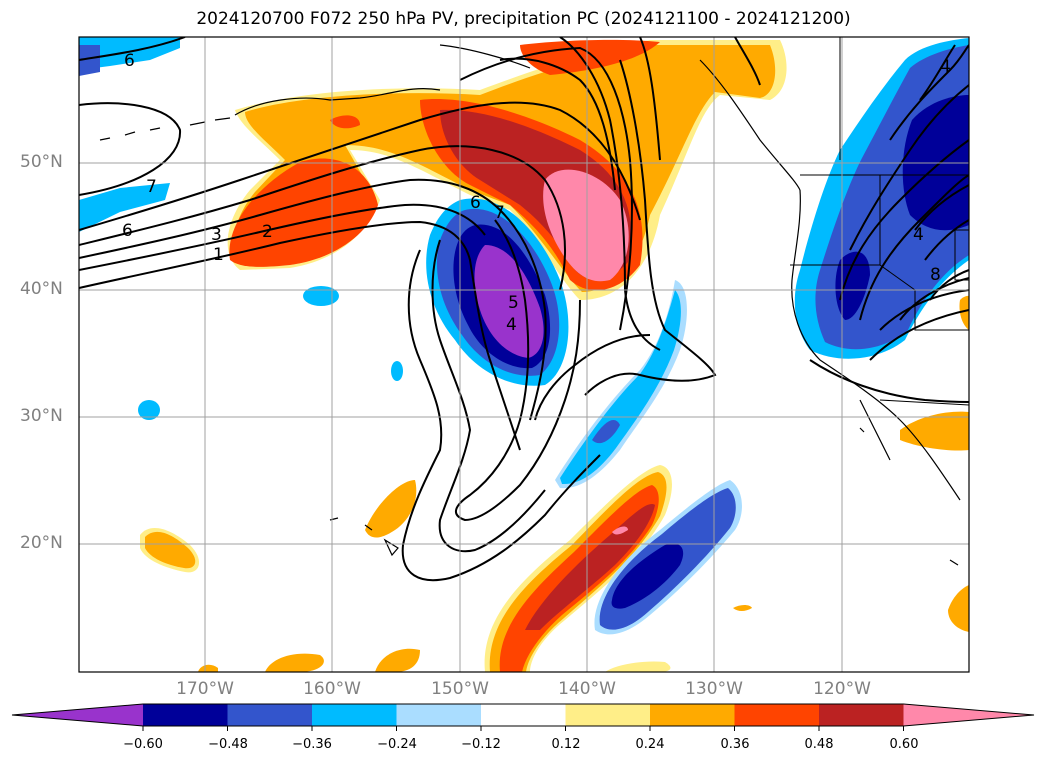  I want to click on colorbar-tick-label: −0.36, so click(312, 744).